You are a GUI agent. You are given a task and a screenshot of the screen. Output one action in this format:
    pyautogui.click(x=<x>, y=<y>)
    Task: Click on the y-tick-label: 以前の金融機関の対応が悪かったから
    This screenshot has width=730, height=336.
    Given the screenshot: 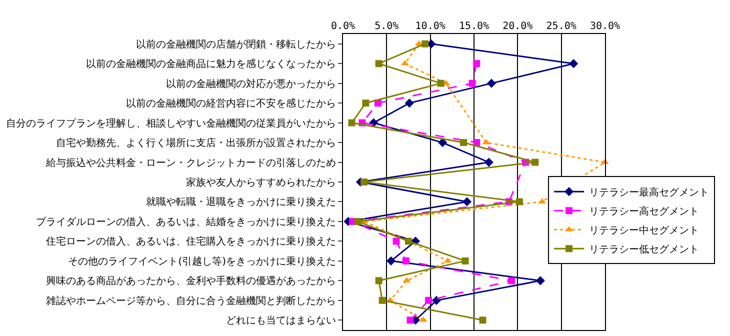 What is the action you would take?
    pyautogui.click(x=251, y=84)
    